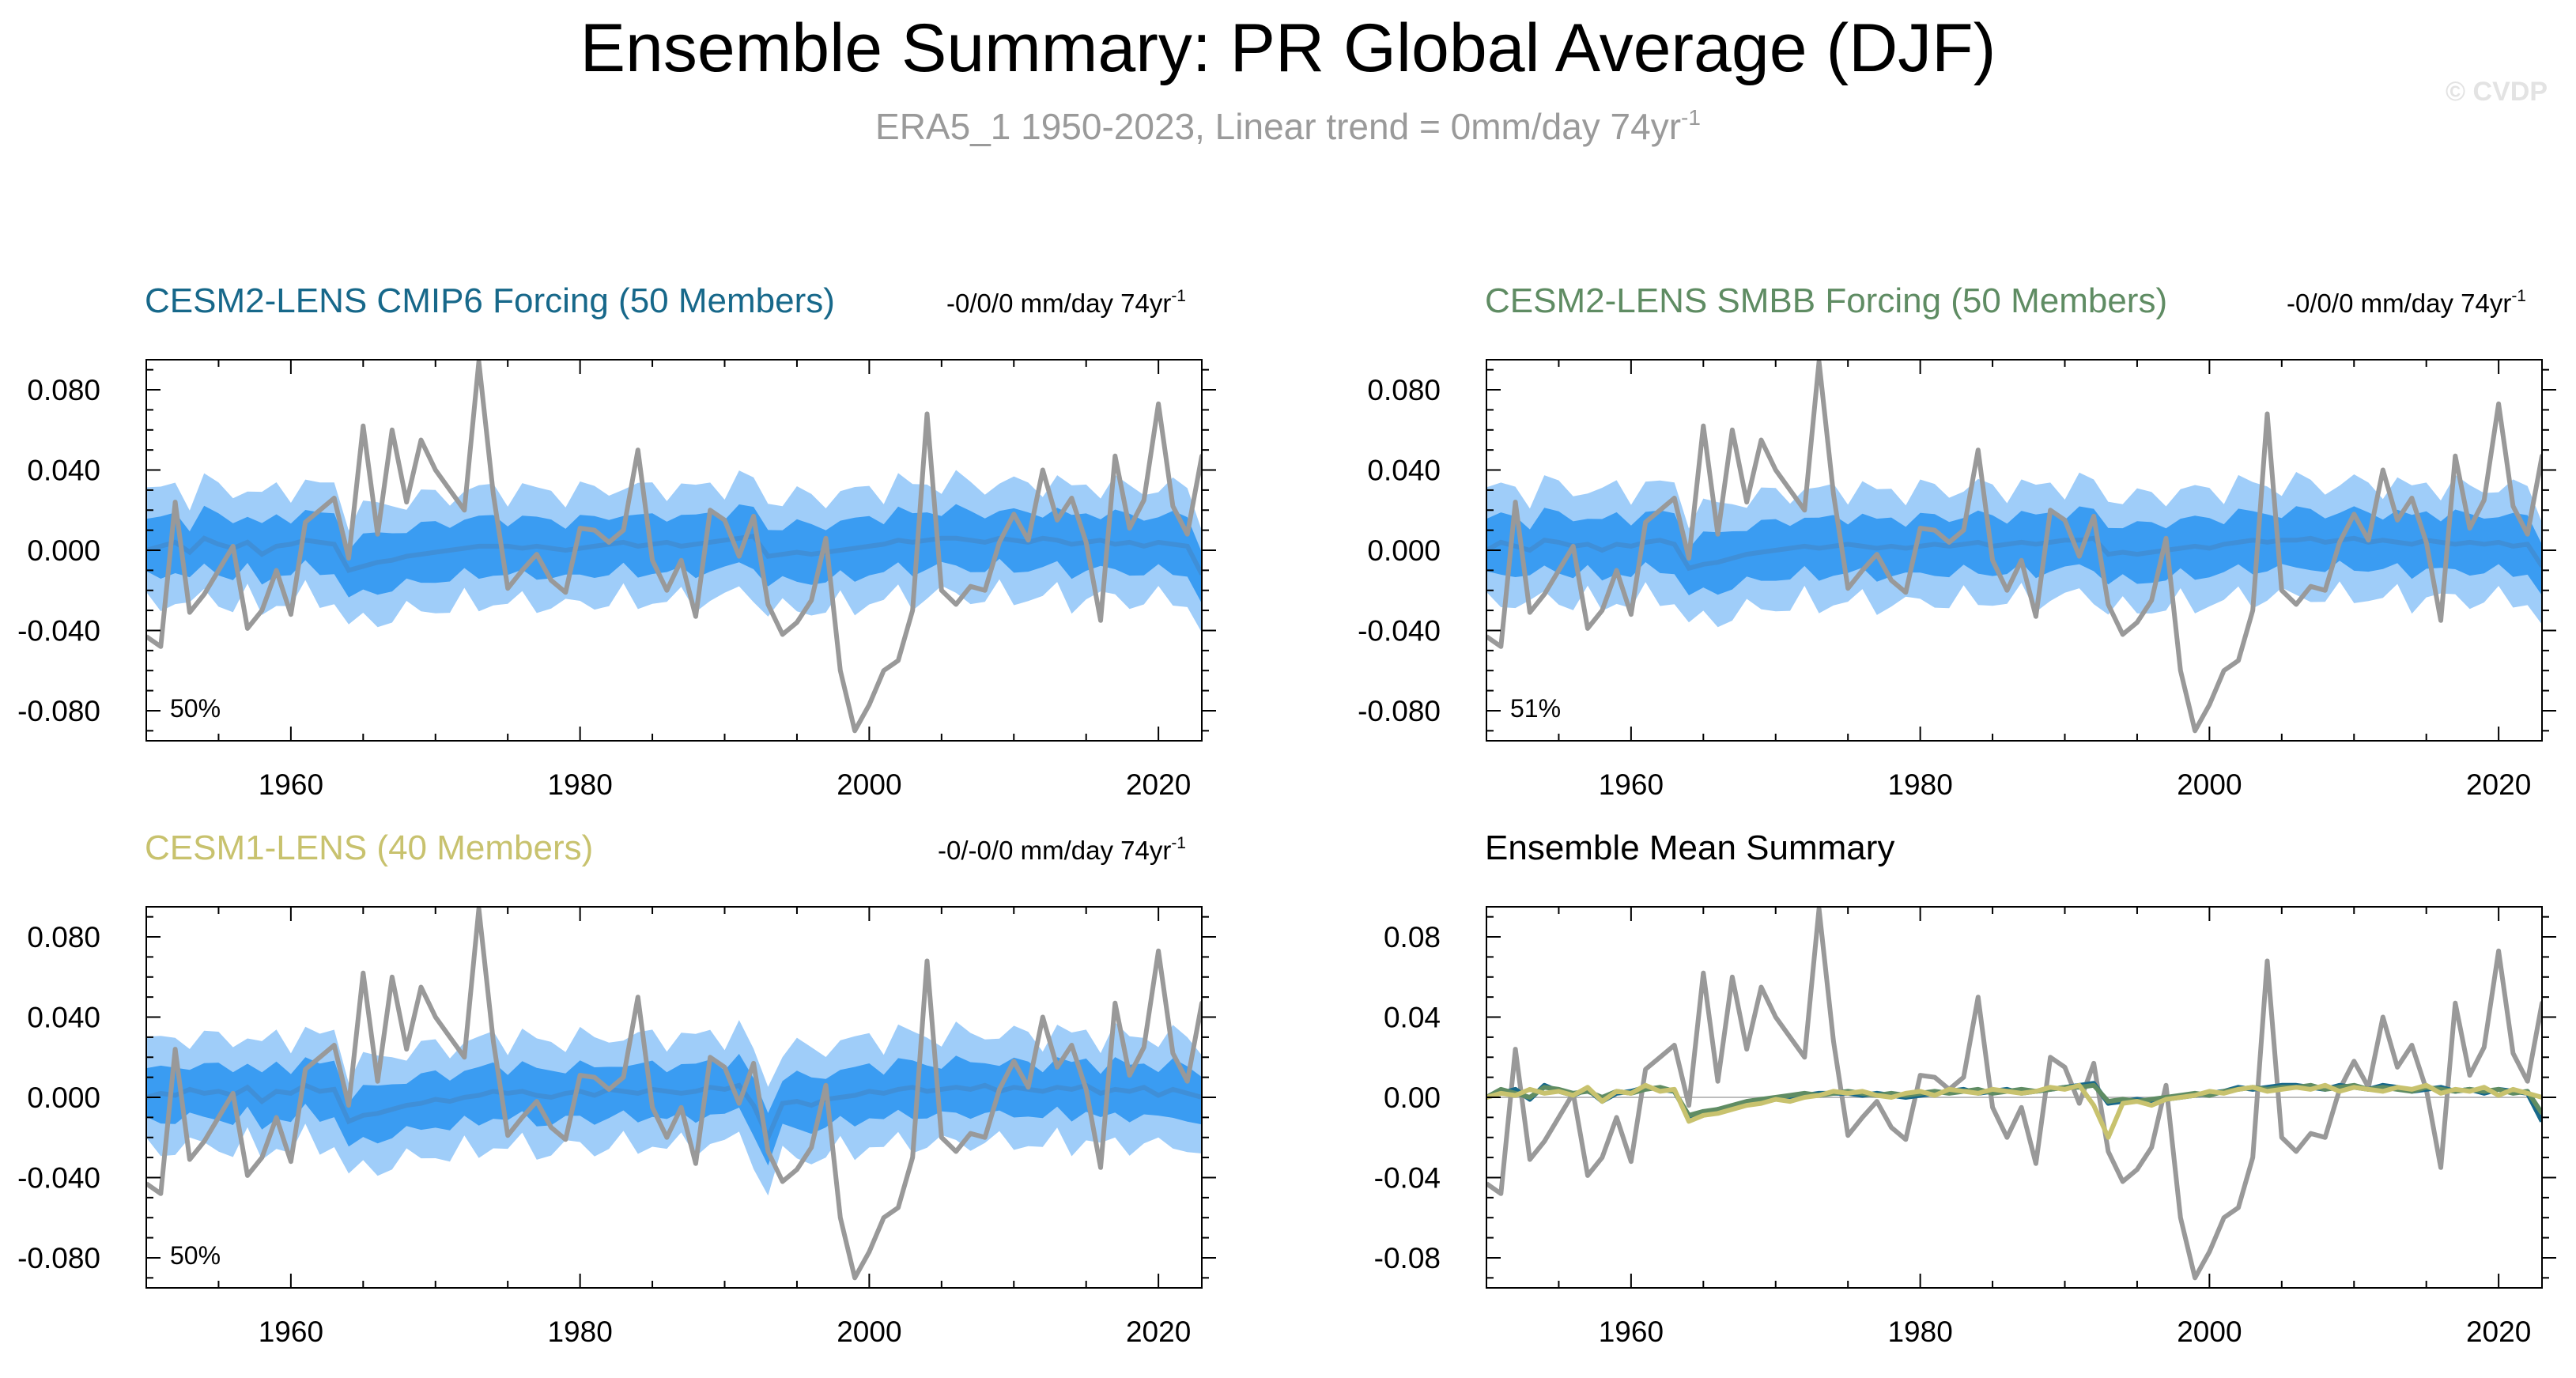 This screenshot has height=1378, width=2576. I want to click on subtitle-sup: -1, so click(1691, 117).